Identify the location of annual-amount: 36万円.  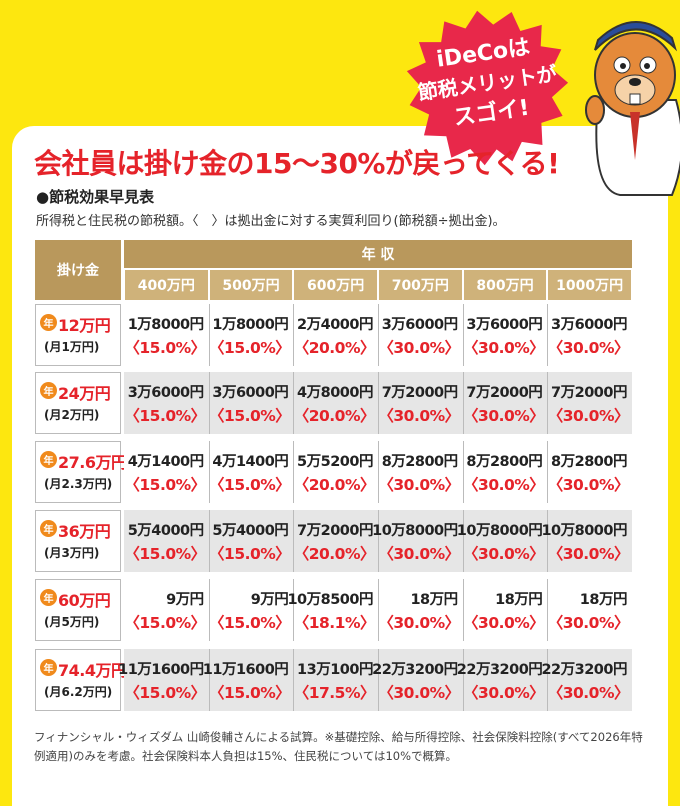
(84, 531).